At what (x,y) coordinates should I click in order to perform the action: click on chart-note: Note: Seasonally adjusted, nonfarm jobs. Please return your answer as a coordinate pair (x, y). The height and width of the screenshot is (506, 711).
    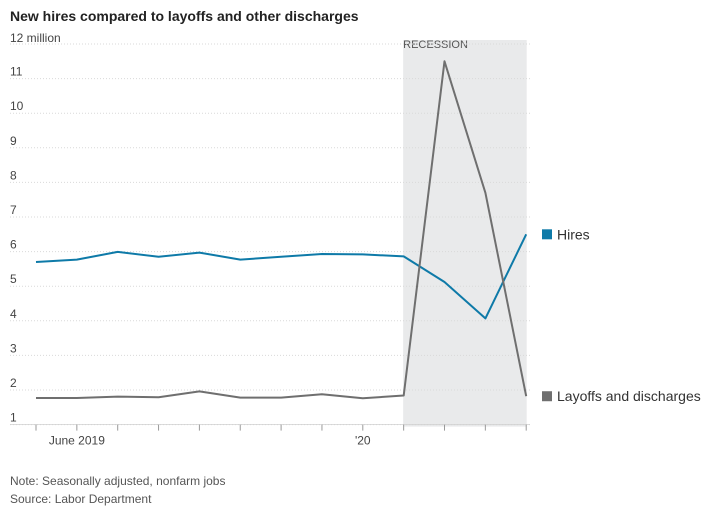
    Looking at the image, I should click on (118, 481).